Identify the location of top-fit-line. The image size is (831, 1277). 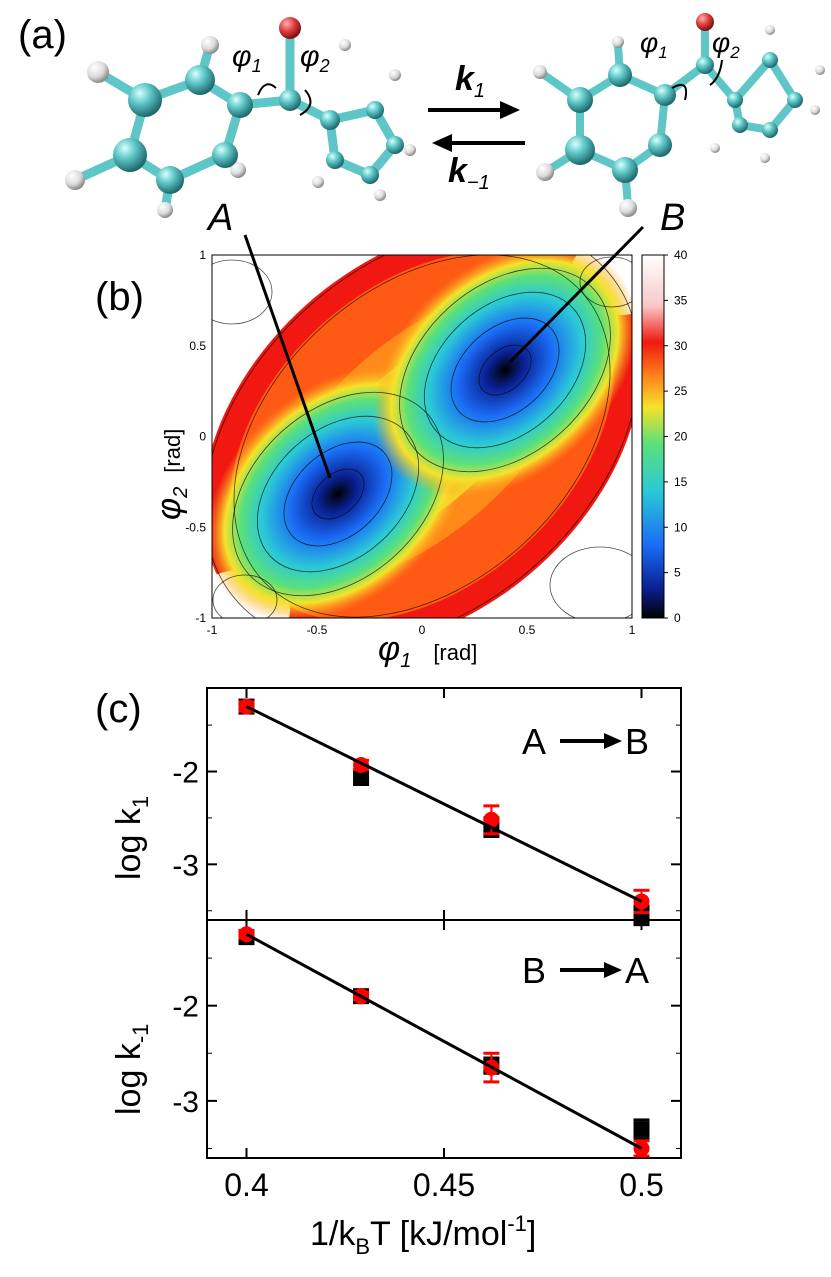
(444, 804).